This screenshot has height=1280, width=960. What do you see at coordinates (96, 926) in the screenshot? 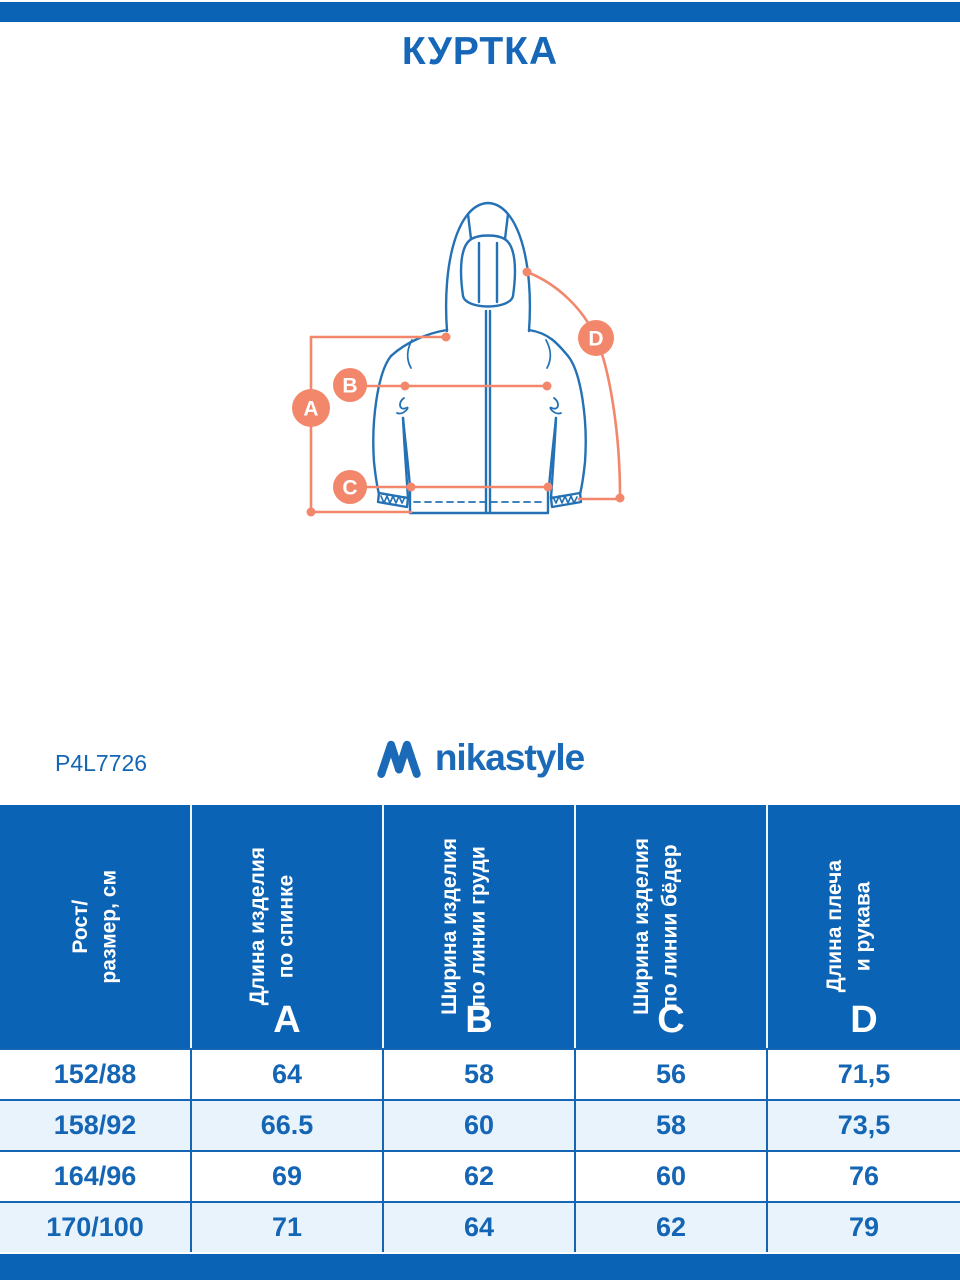
I see `header-cell-size: Рост/ размер, см` at bounding box center [96, 926].